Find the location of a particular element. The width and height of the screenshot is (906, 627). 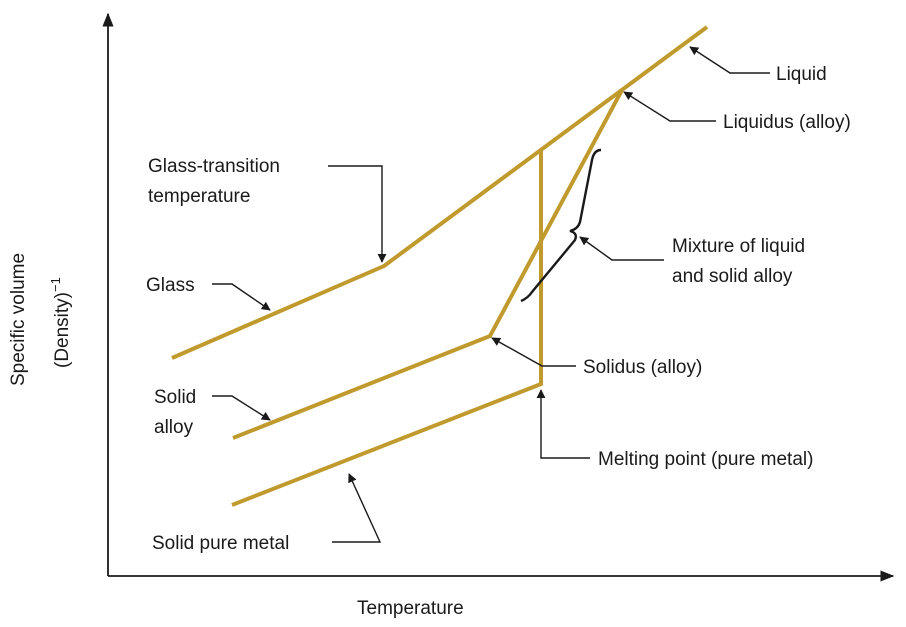

label-glass-transition-line1: Glass-transition is located at coordinates (214, 166).